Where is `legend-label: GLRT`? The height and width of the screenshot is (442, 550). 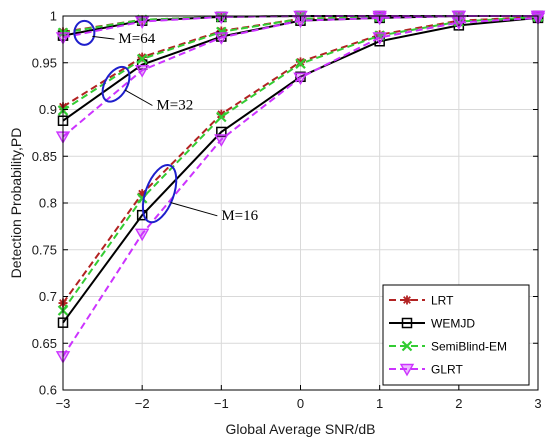
legend-label: GLRT is located at coordinates (447, 370).